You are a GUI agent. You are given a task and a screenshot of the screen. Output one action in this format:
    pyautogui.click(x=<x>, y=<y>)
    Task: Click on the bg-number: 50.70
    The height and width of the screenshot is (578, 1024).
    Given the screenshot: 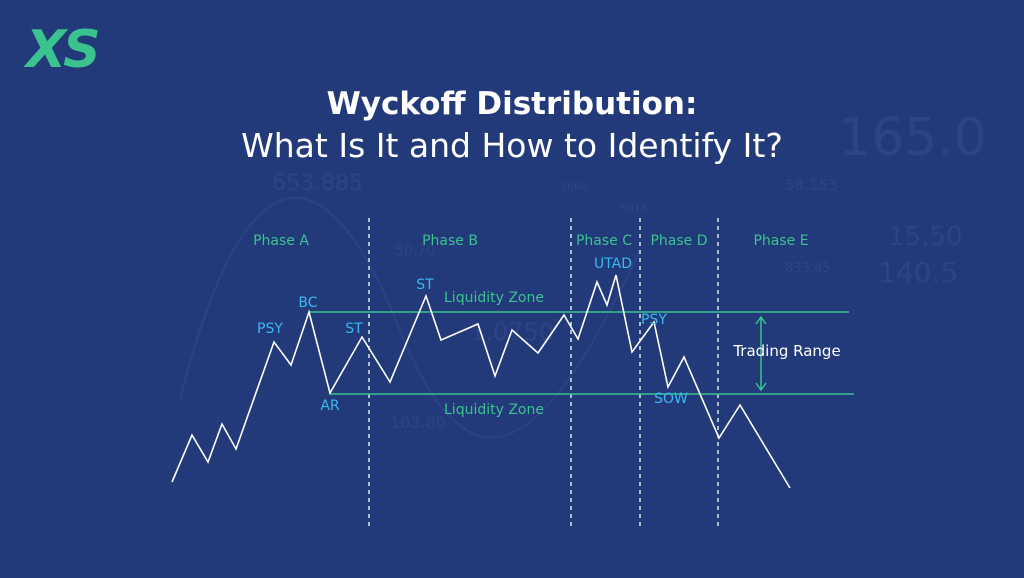 What is the action you would take?
    pyautogui.click(x=415, y=251)
    